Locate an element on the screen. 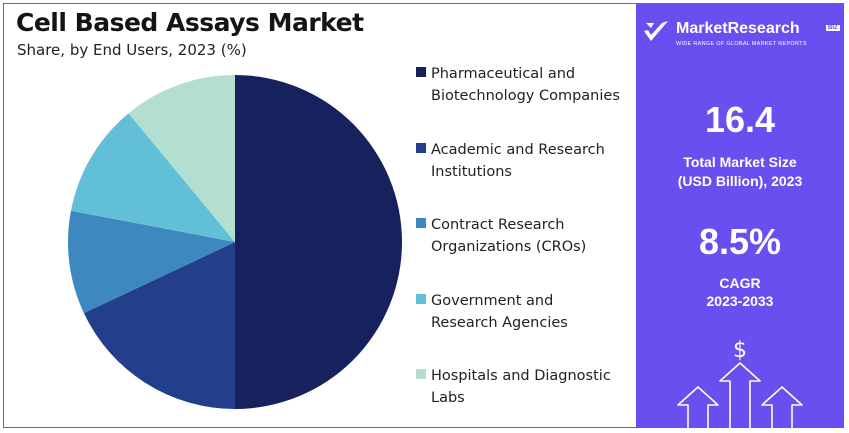 This screenshot has width=849, height=433. legend-label-line-2: Labs is located at coordinates (448, 398).